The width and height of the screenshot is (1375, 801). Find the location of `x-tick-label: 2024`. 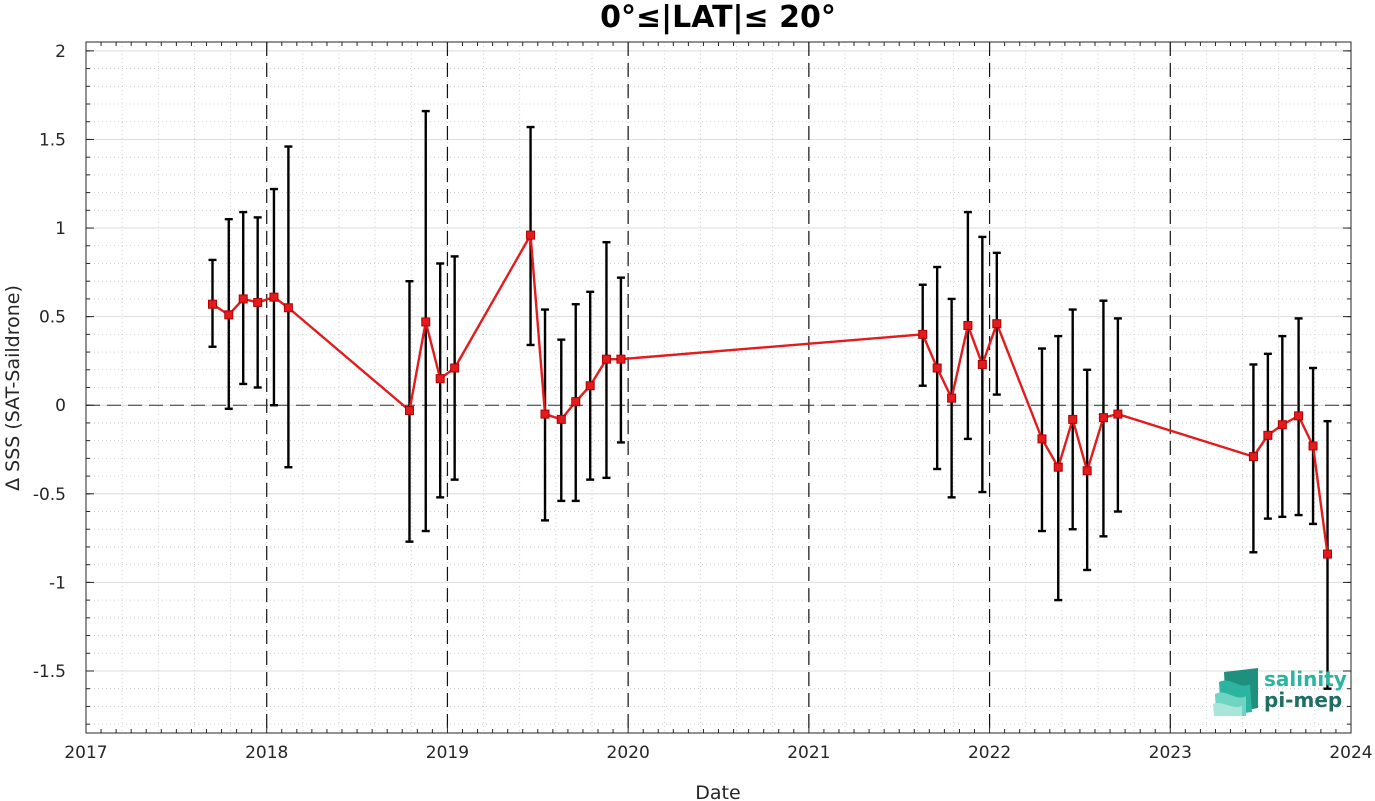

x-tick-label: 2024 is located at coordinates (1350, 753).